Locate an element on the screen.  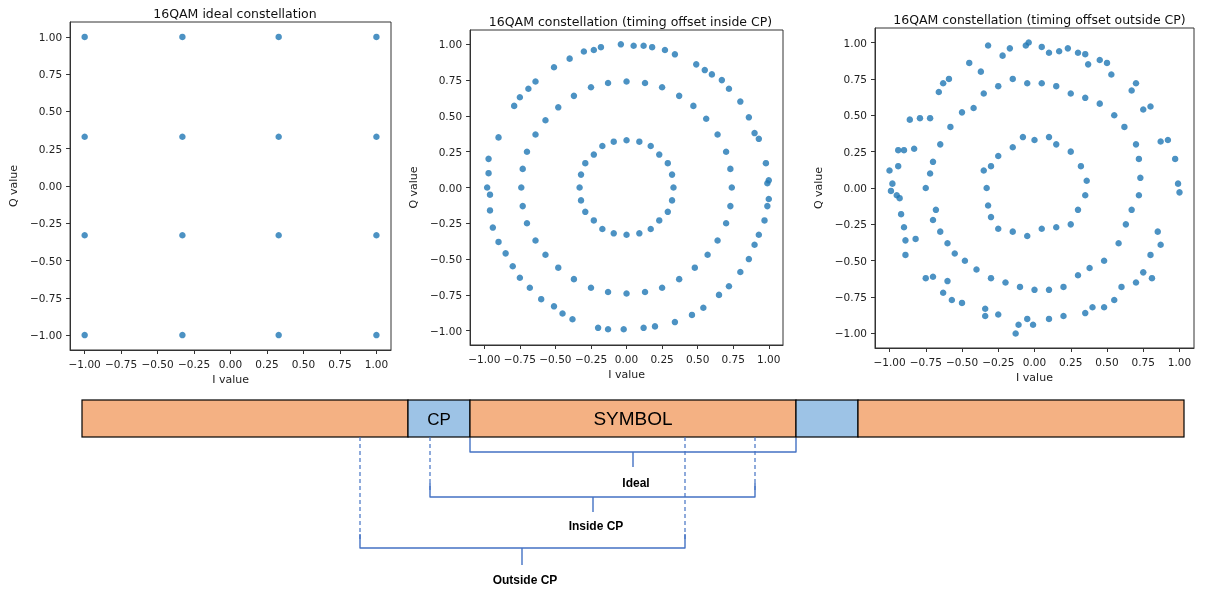
text: Outside CP is located at coordinates (525, 580).